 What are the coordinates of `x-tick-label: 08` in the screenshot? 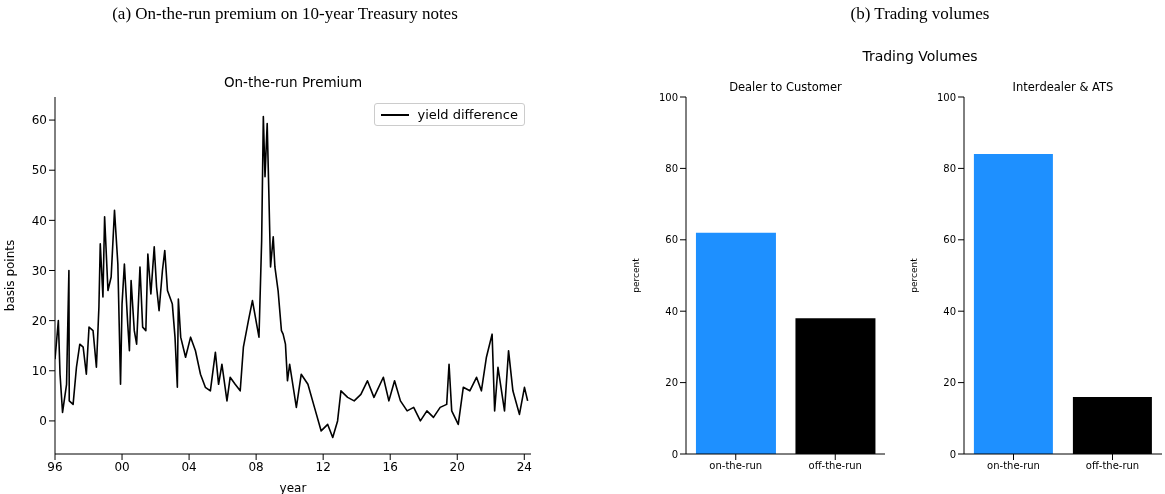 It's located at (256, 466).